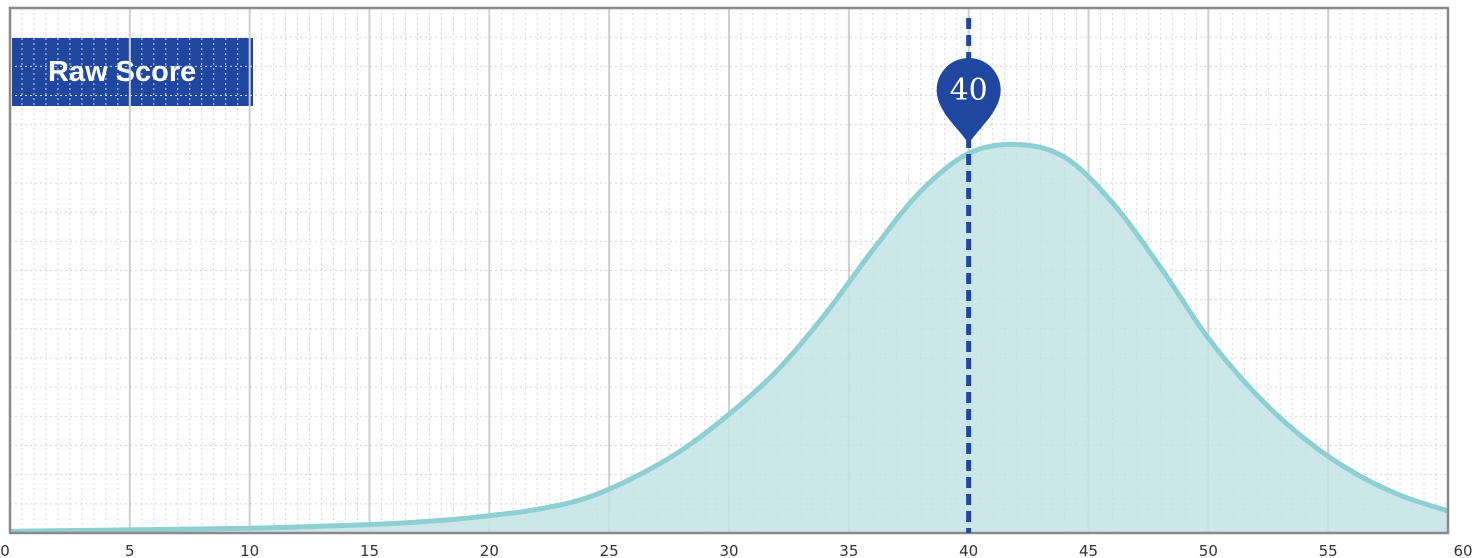 The height and width of the screenshot is (558, 1473). What do you see at coordinates (1328, 550) in the screenshot?
I see `x-tick-label: 55` at bounding box center [1328, 550].